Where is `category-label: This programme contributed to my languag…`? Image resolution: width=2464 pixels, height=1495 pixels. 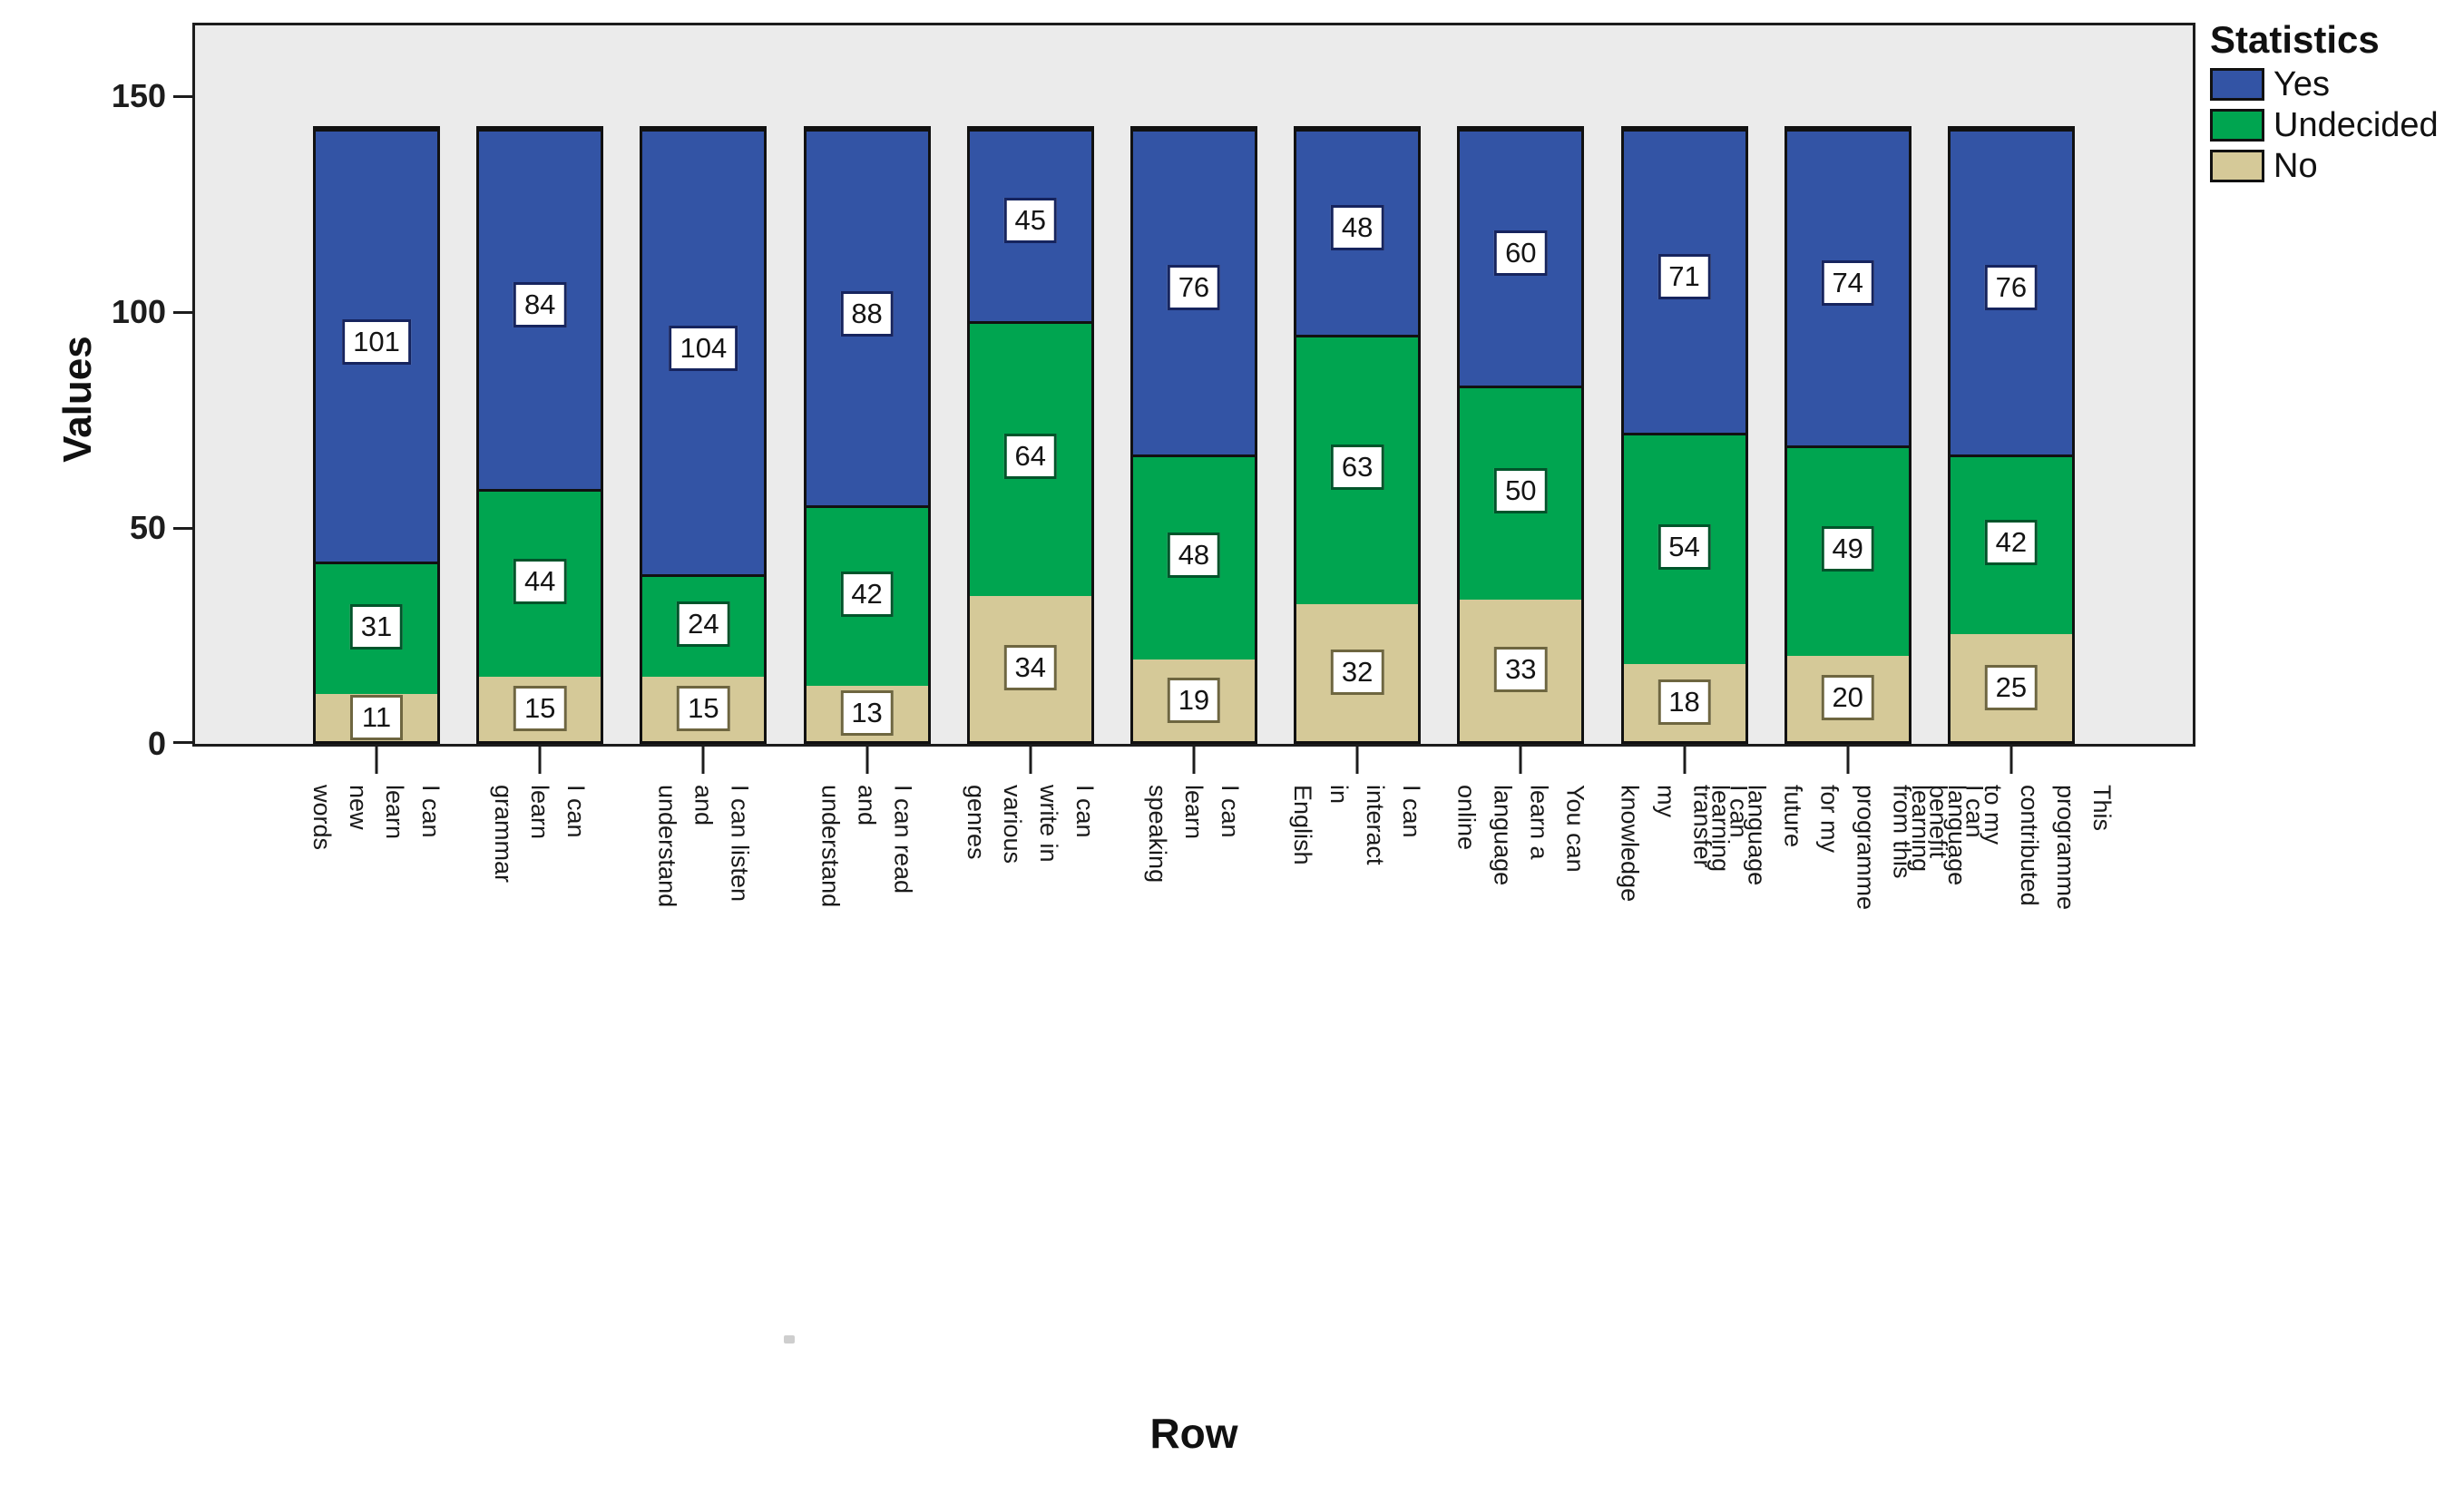 category-label: This programme contributed to my languag… is located at coordinates (2011, 848).